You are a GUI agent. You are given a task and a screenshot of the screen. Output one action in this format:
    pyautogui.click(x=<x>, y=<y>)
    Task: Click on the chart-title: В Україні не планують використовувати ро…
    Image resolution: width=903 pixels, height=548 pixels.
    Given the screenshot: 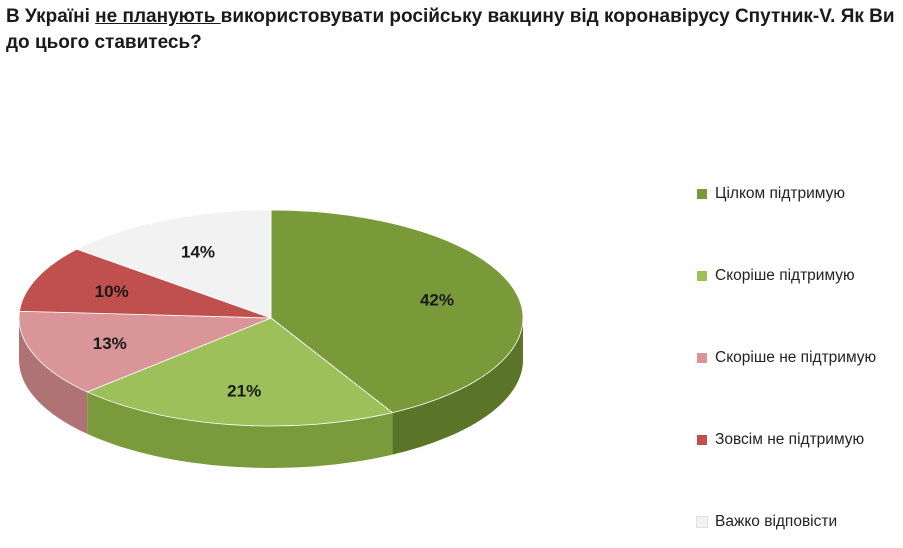 What is the action you would take?
    pyautogui.click(x=451, y=30)
    